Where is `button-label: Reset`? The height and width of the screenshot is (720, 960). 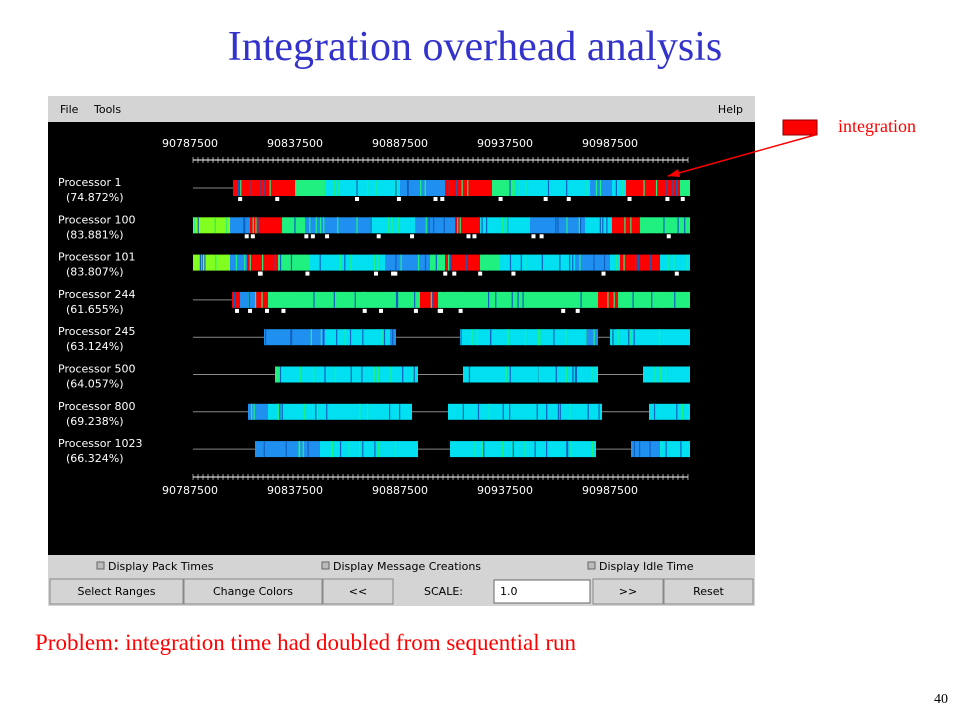
button-label: Reset is located at coordinates (708, 591).